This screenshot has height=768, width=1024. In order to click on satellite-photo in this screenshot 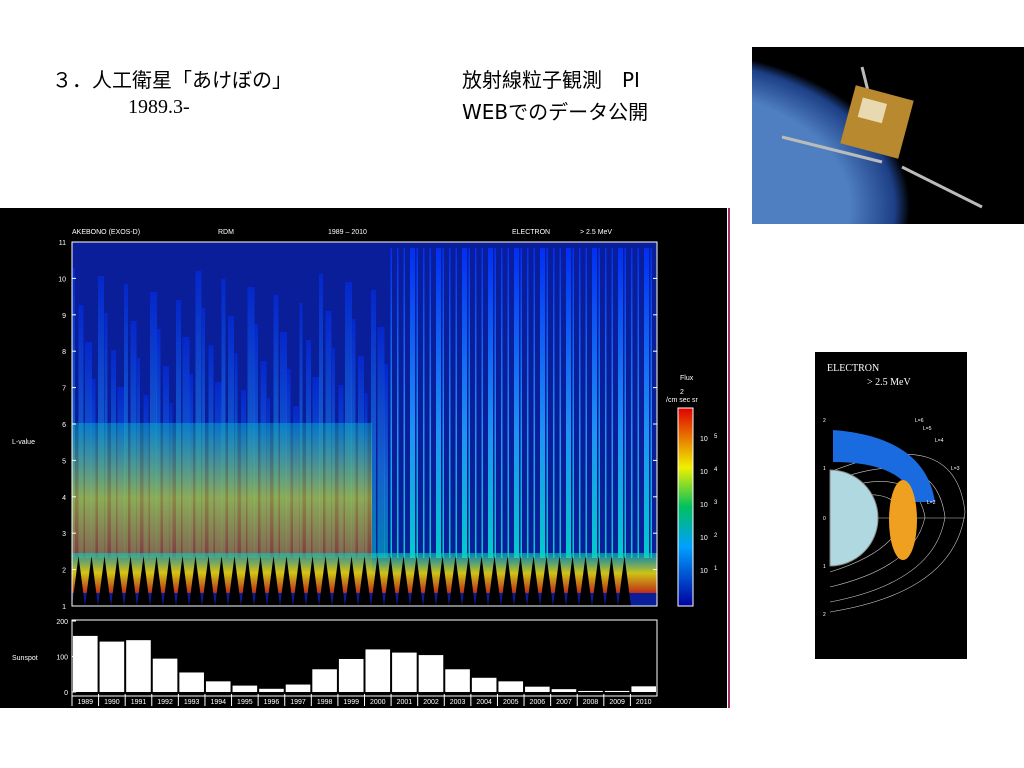, I will do `click(888, 135)`.